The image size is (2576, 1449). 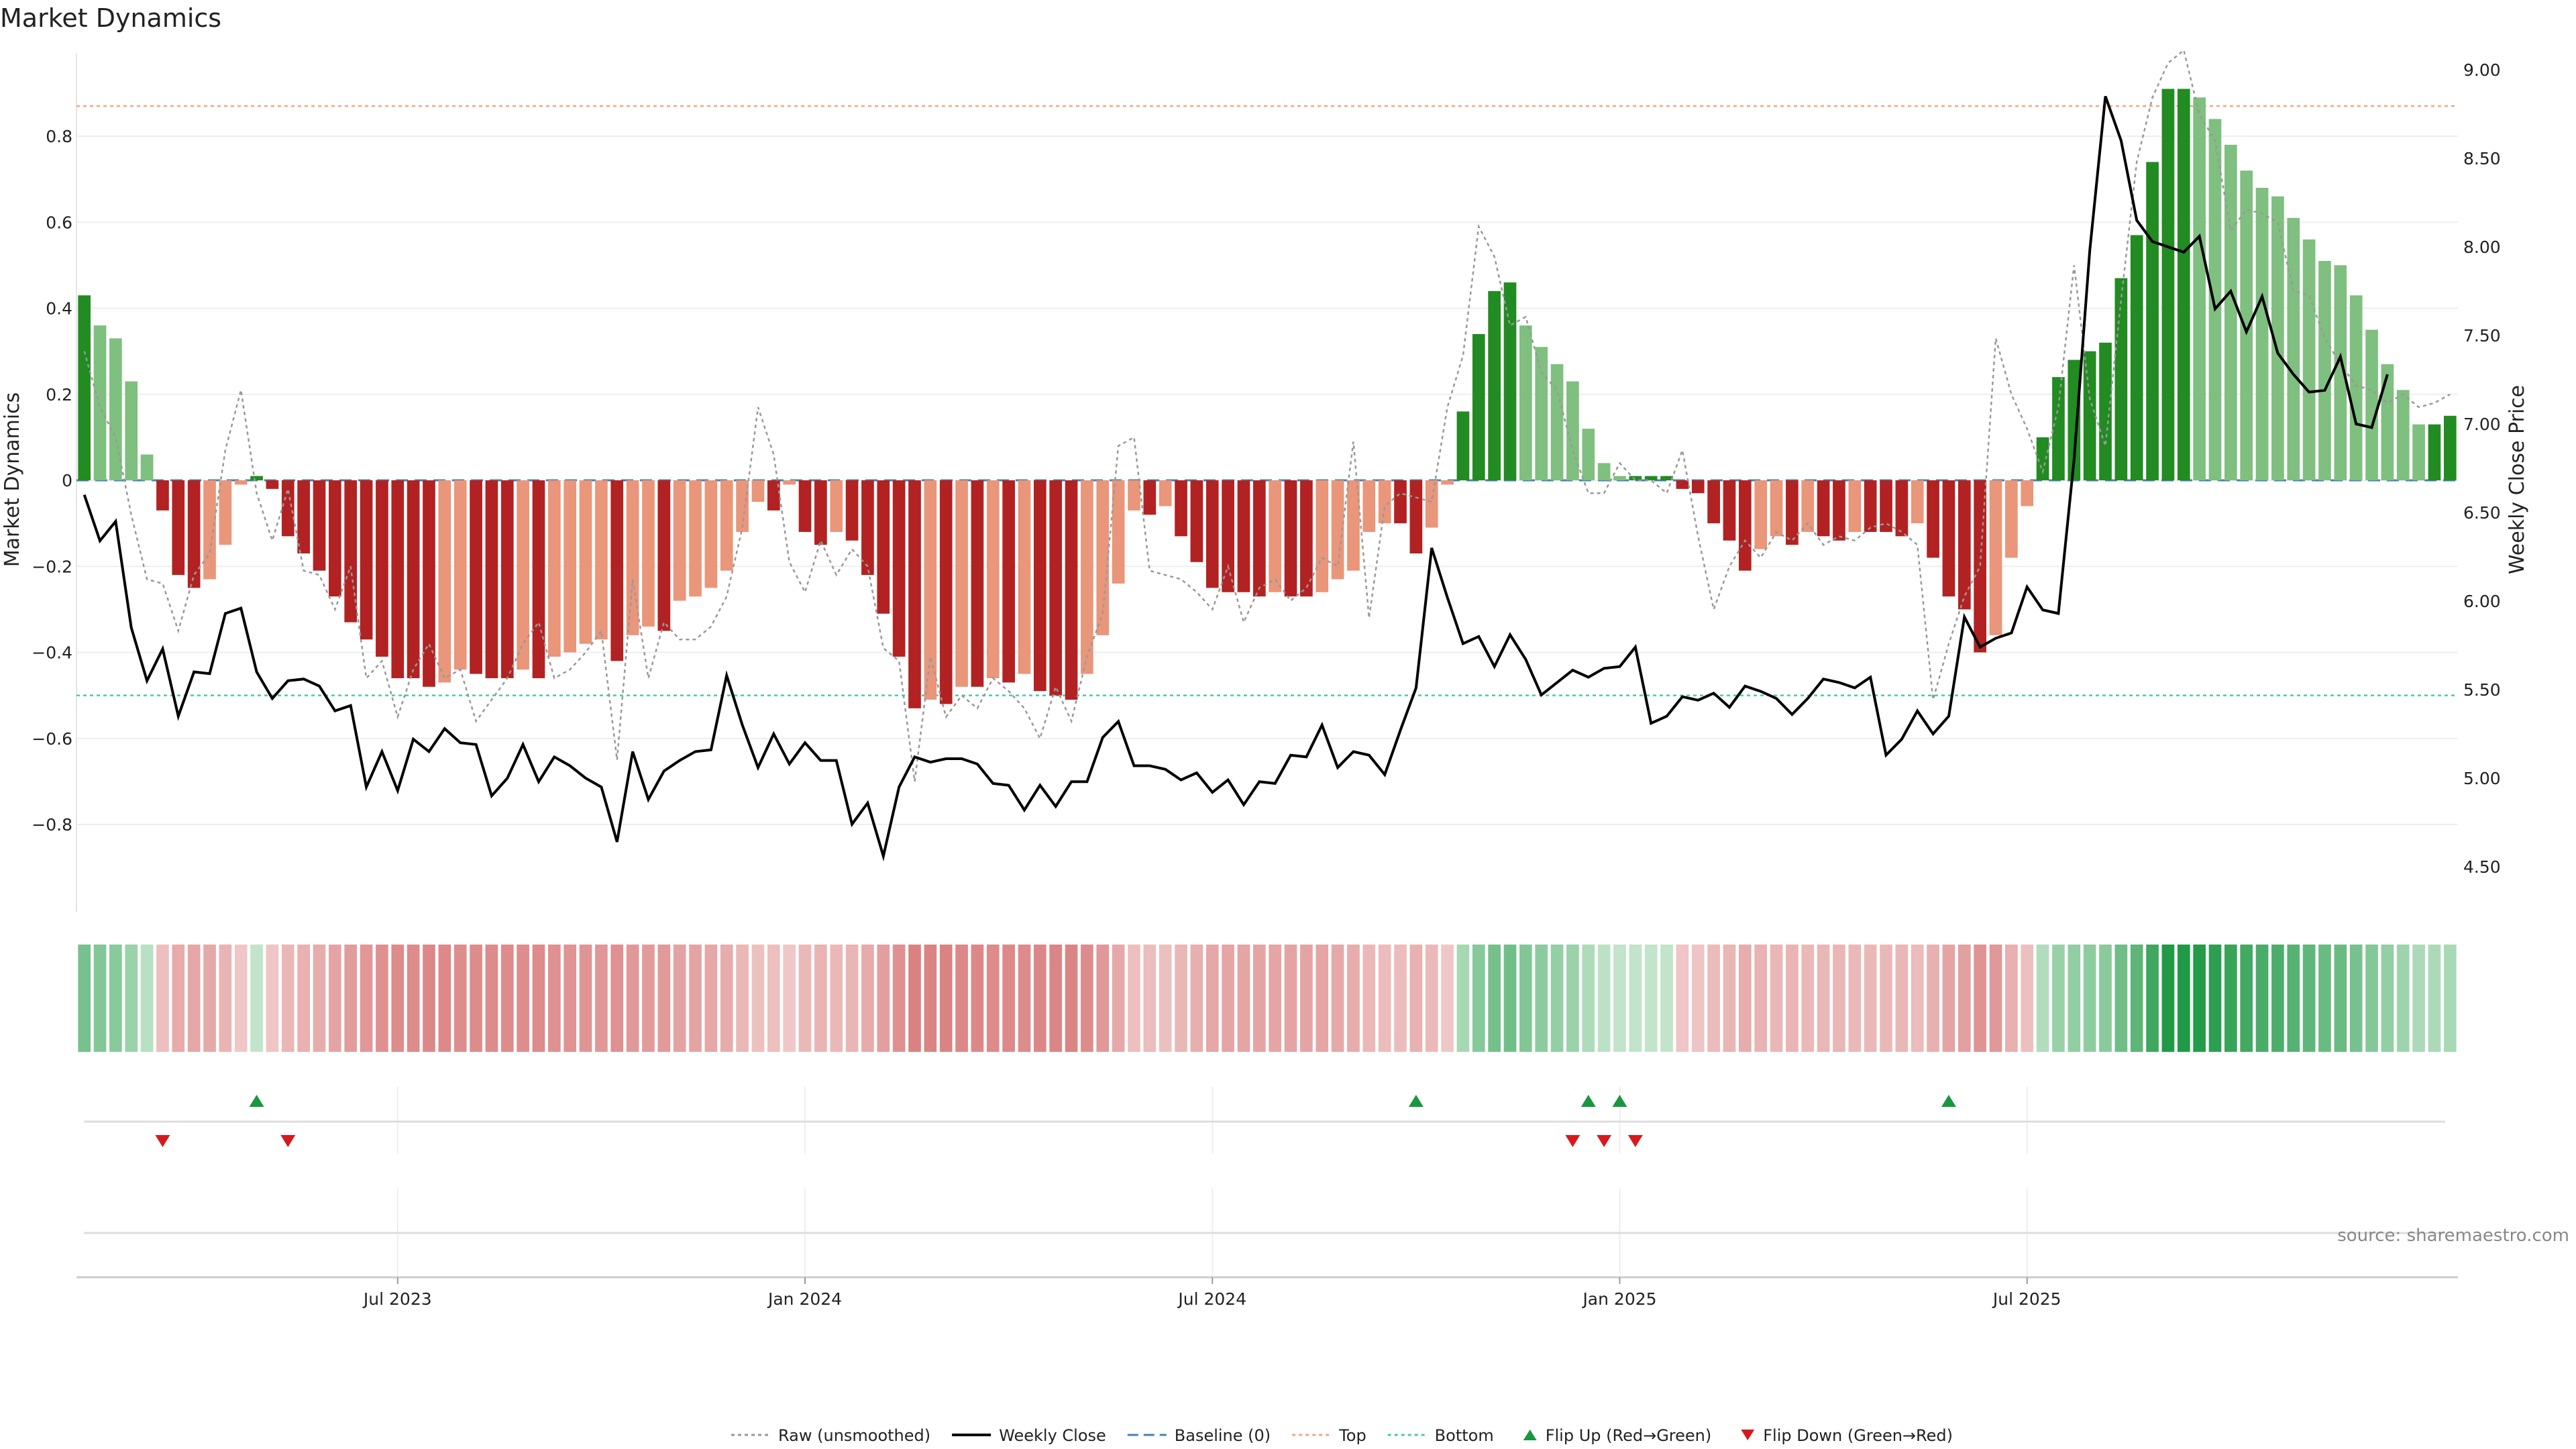 I want to click on x-tick-label: Jul 2024, so click(x=1211, y=1299).